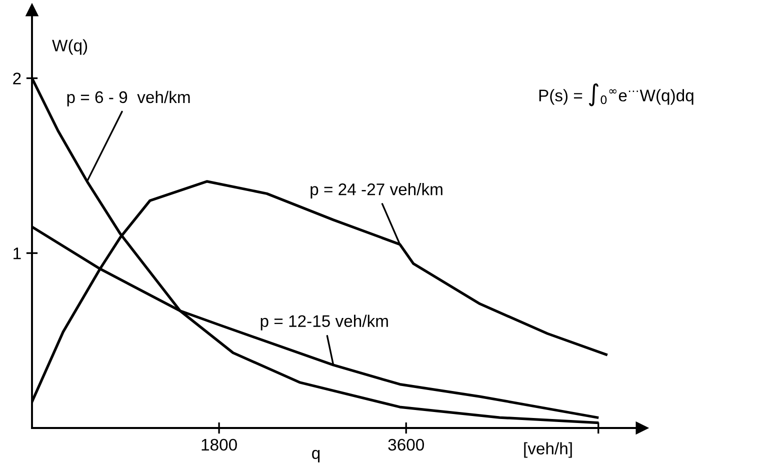 Image resolution: width=772 pixels, height=472 pixels. Describe the element at coordinates (316, 456) in the screenshot. I see `x-axis-title: q` at that location.